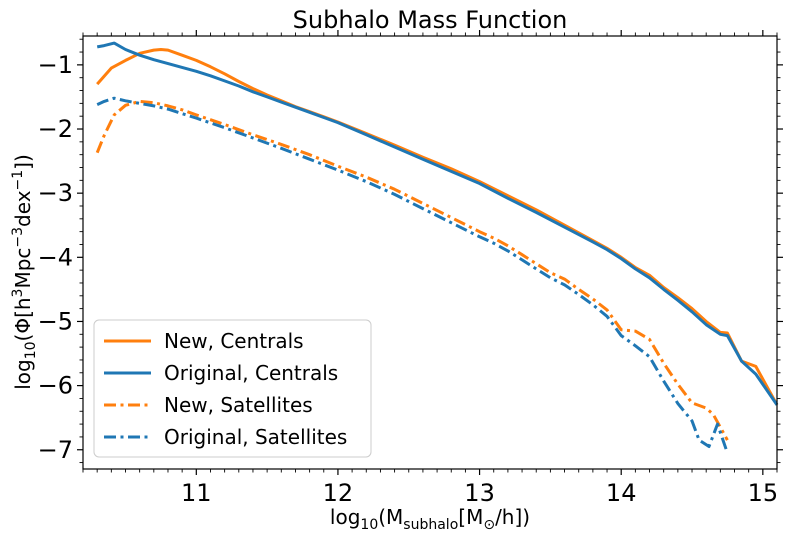 This screenshot has height=537, width=789. Describe the element at coordinates (23, 319) in the screenshot. I see `y-label-part: (Φ[h` at that location.